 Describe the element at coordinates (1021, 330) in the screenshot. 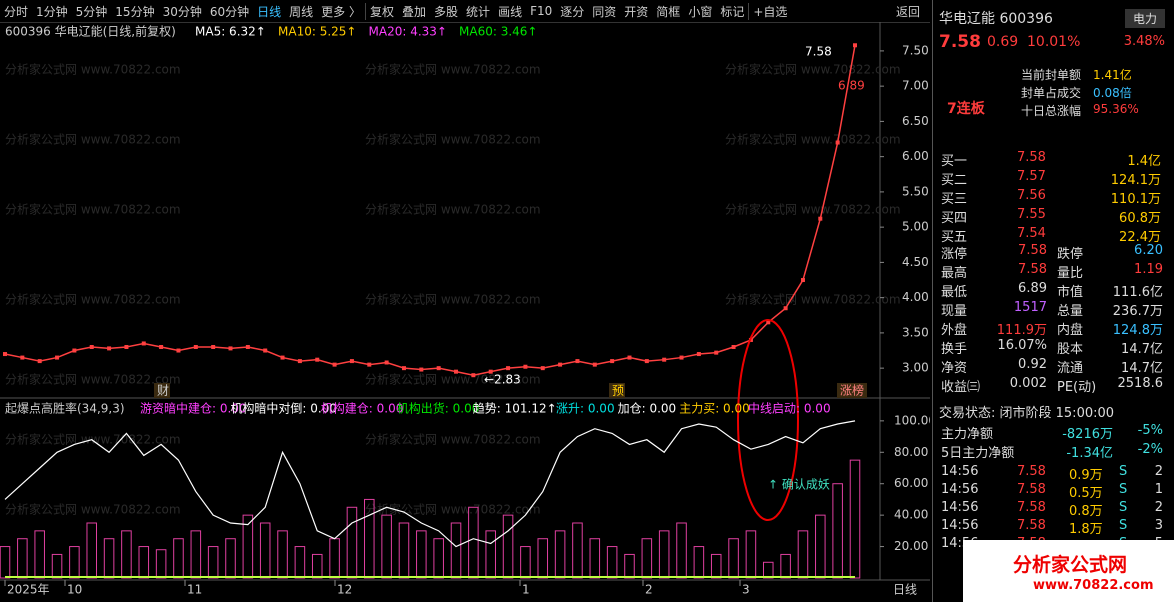

I see `stat-value: 111.9万` at that location.